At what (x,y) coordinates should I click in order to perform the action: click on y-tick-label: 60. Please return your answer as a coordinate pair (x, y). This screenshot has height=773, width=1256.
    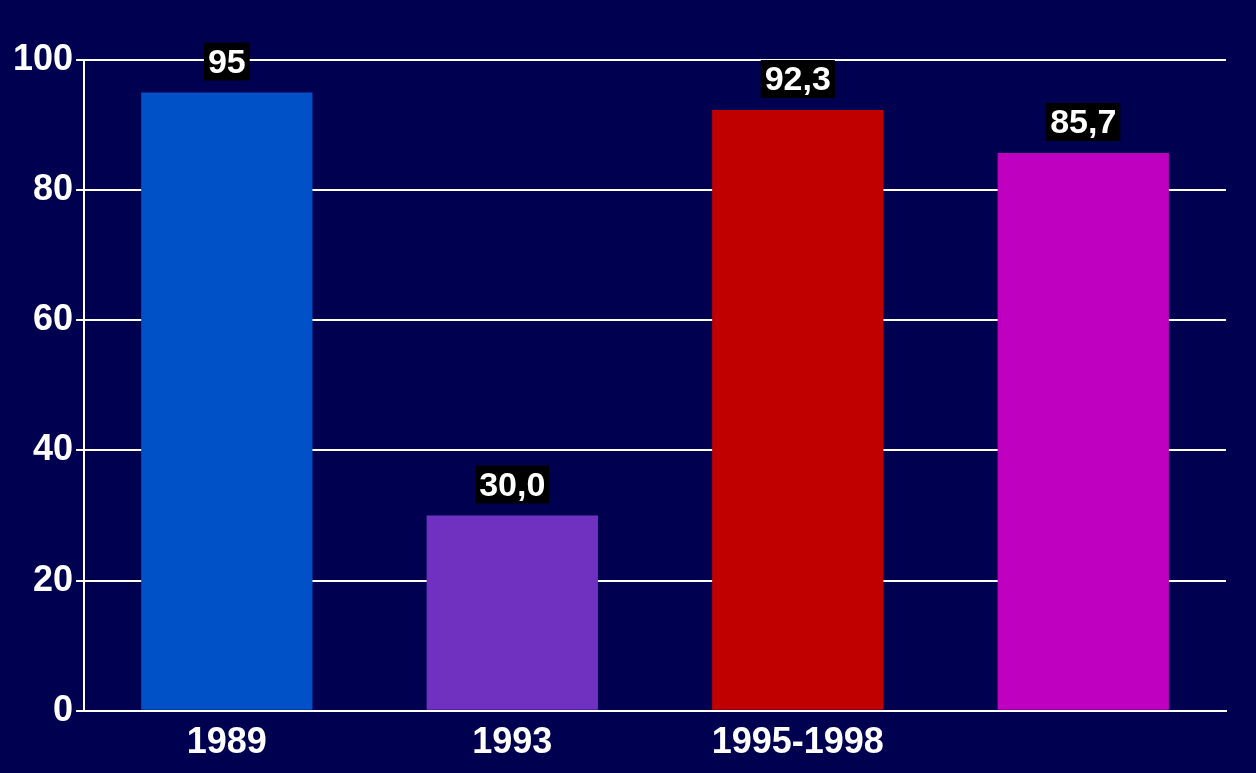
    Looking at the image, I should click on (53, 318).